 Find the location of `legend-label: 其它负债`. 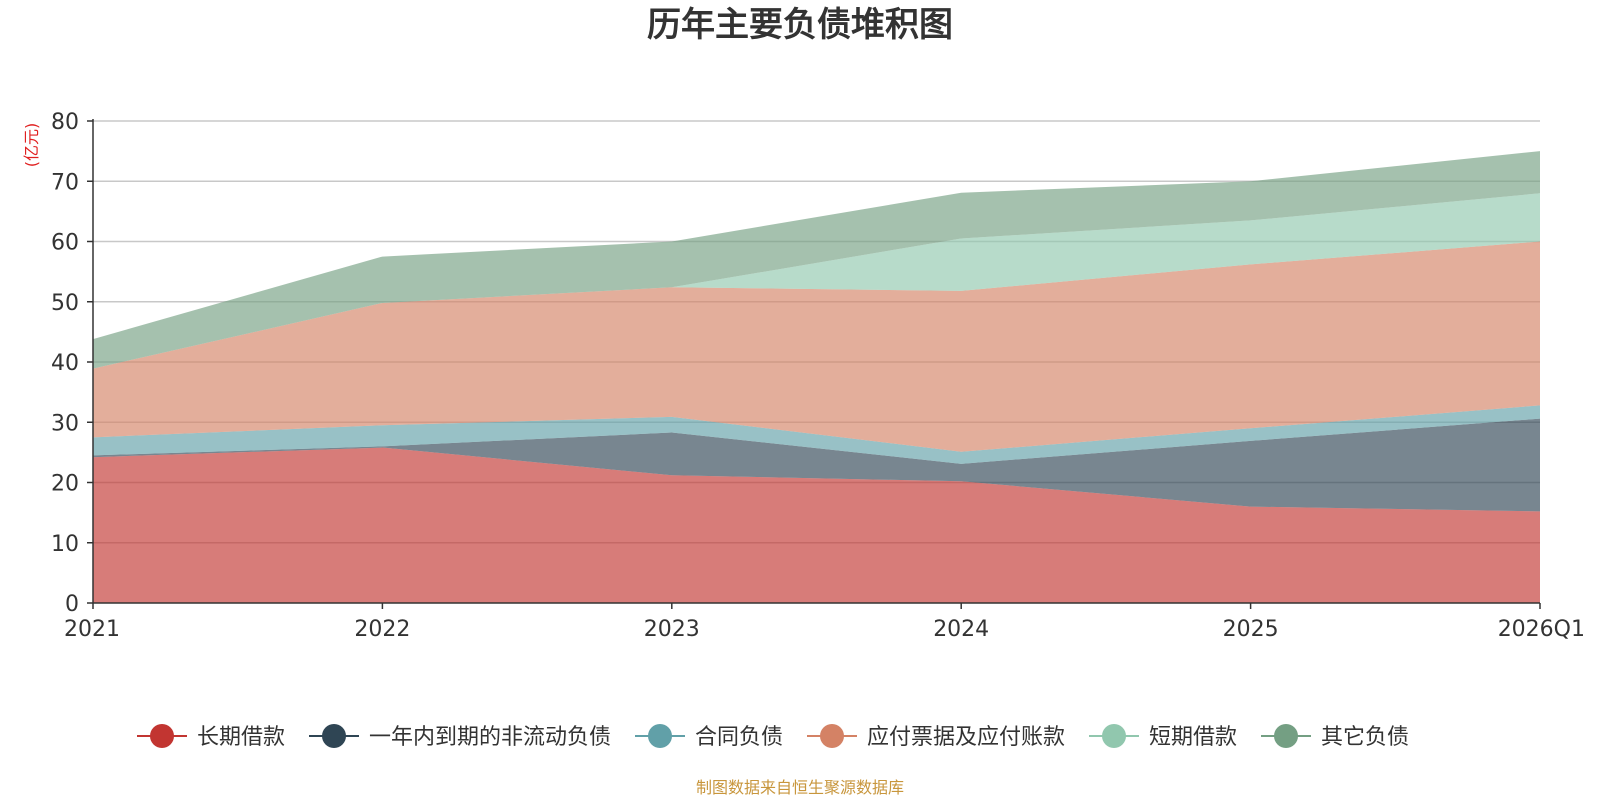

legend-label: 其它负债 is located at coordinates (1365, 737).